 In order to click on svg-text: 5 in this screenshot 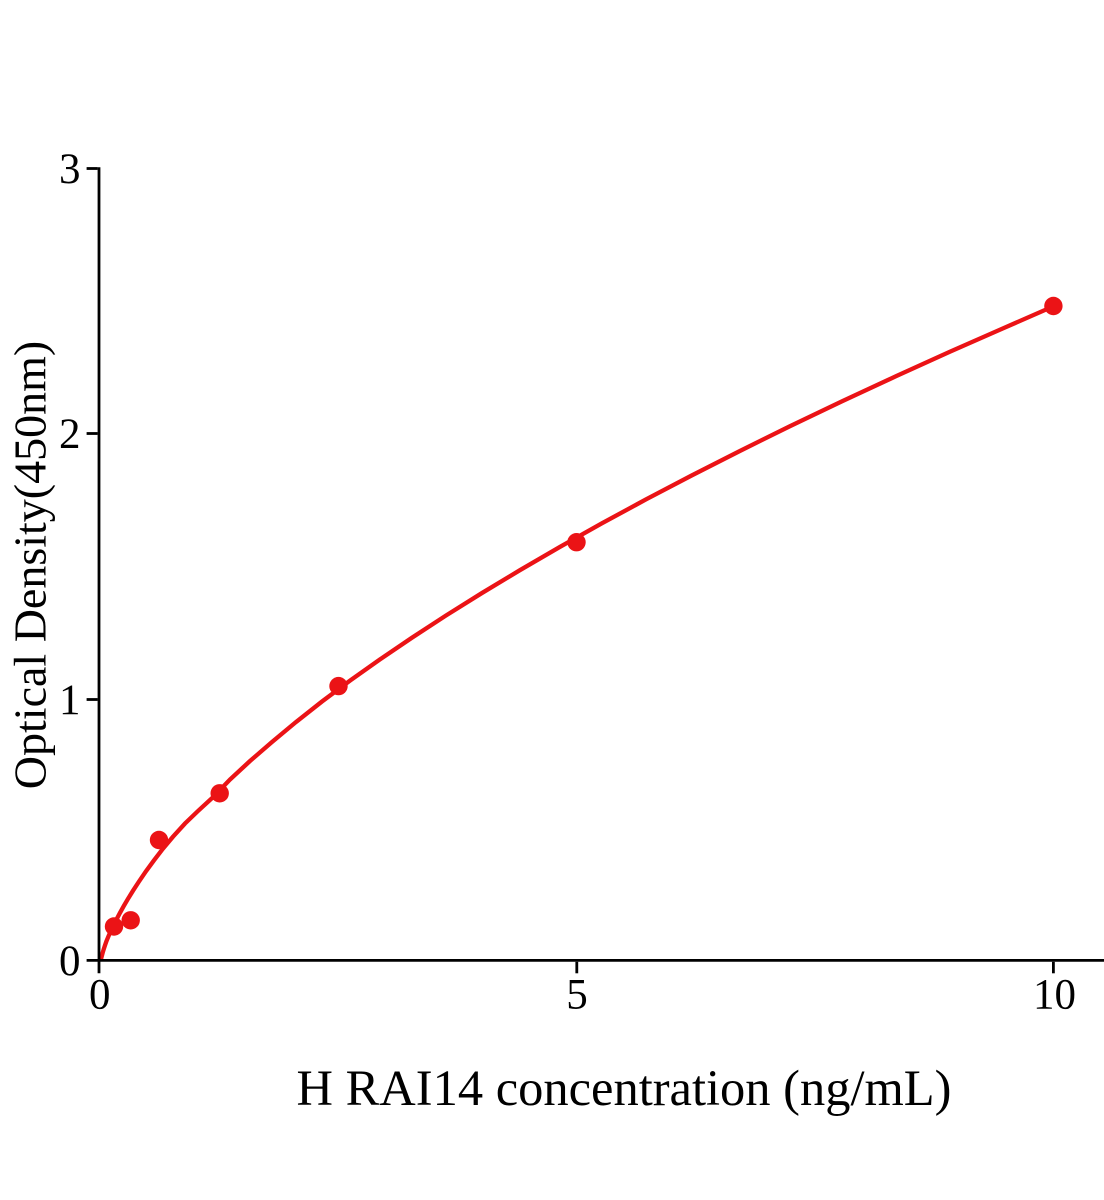, I will do `click(577, 994)`.